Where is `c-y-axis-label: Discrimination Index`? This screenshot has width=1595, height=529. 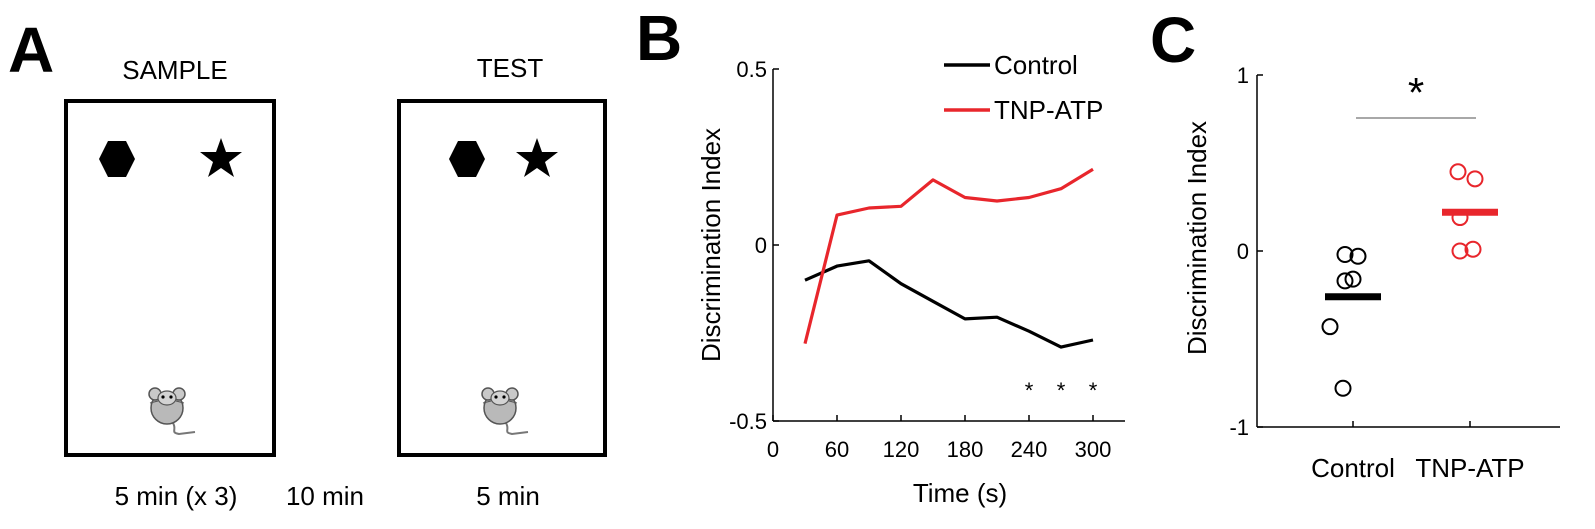
c-y-axis-label: Discrimination Index is located at coordinates (1197, 238).